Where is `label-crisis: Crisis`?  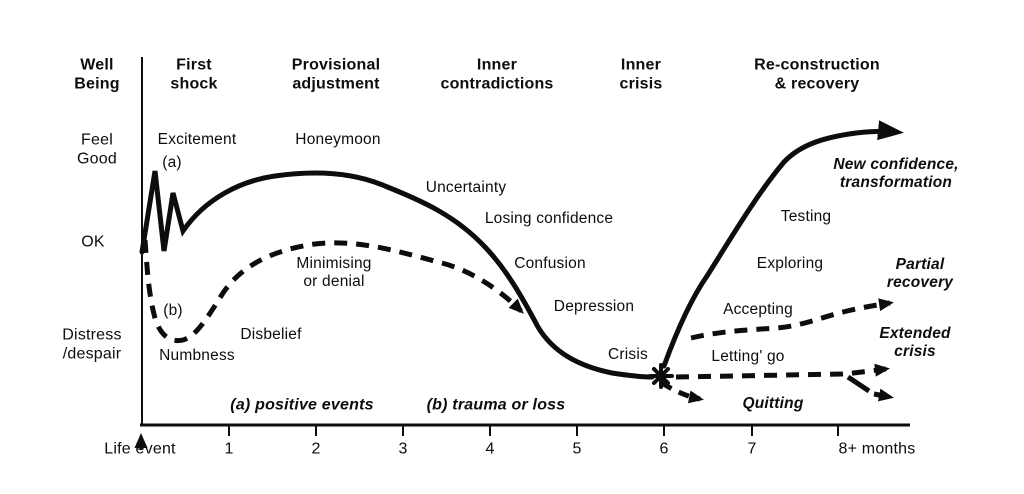
label-crisis: Crisis is located at coordinates (628, 355).